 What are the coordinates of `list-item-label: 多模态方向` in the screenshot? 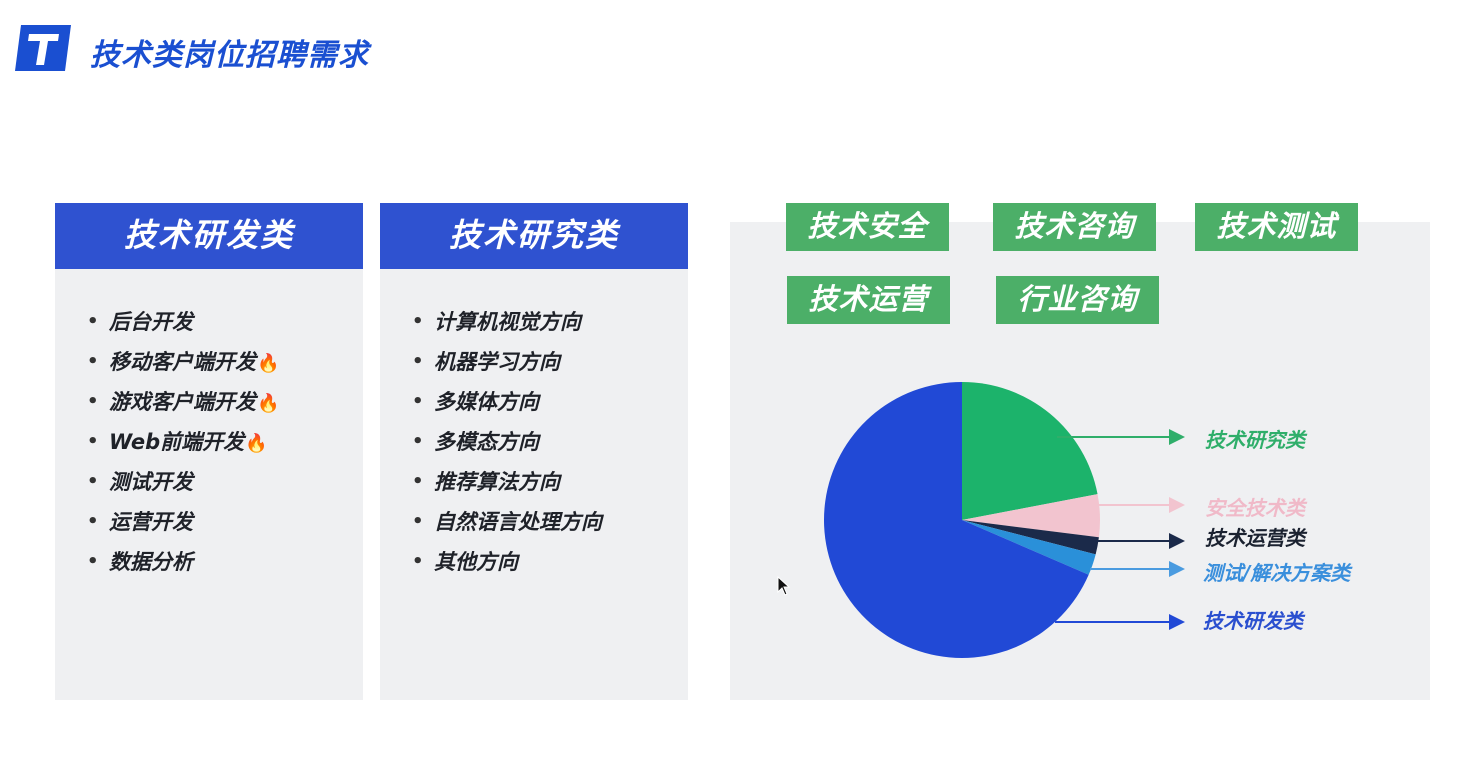 It's located at (486, 442).